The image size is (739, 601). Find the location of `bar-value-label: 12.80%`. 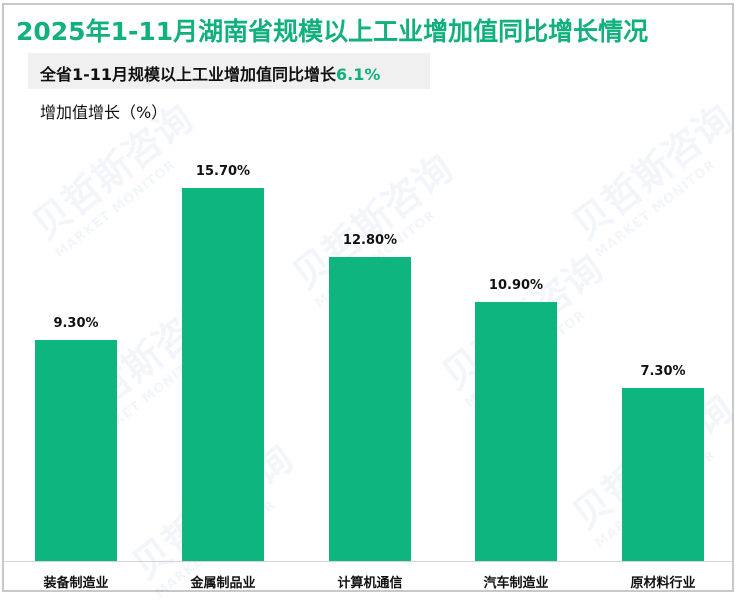

bar-value-label: 12.80% is located at coordinates (370, 240).